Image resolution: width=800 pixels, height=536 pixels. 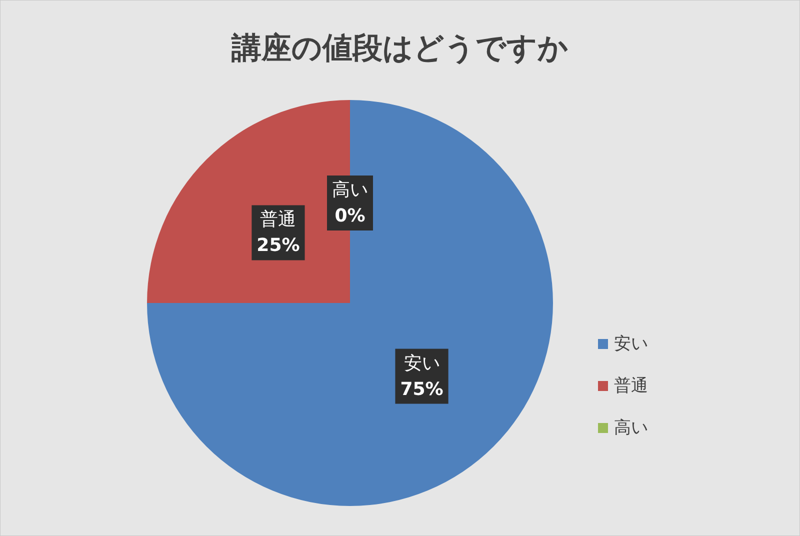 What do you see at coordinates (631, 386) in the screenshot?
I see `legend-label: 普通` at bounding box center [631, 386].